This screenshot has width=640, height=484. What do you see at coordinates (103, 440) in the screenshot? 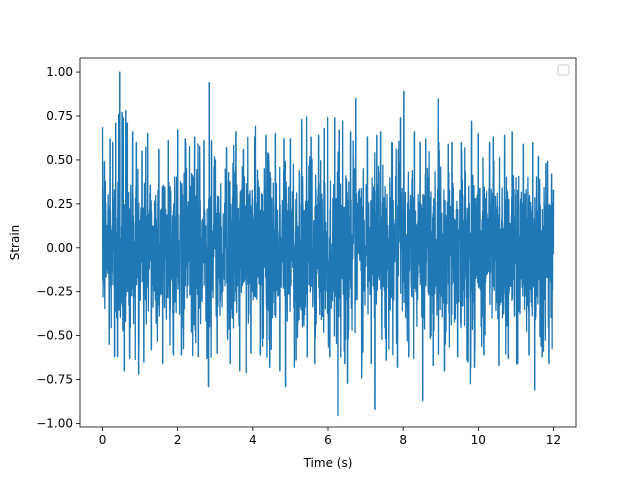
I see `x-tick-label: 0` at bounding box center [103, 440].